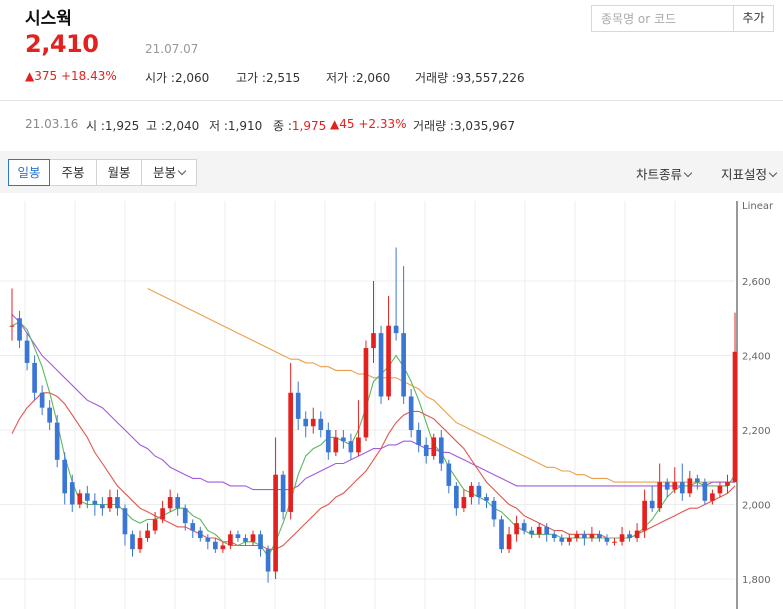 Image resolution: width=783 pixels, height=609 pixels. What do you see at coordinates (182, 126) in the screenshot?
I see `selected-high-value: 2,040` at bounding box center [182, 126].